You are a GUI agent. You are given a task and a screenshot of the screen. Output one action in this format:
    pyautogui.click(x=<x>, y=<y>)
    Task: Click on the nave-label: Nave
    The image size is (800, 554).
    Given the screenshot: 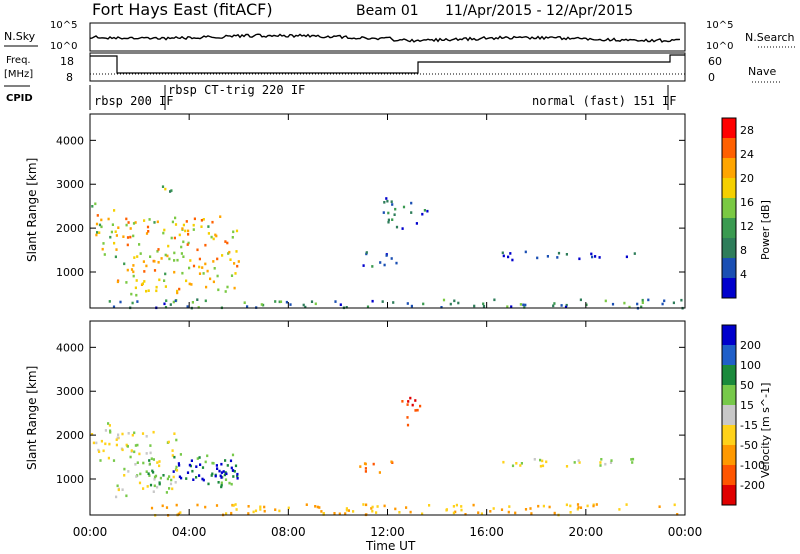 What is the action you would take?
    pyautogui.click(x=762, y=71)
    